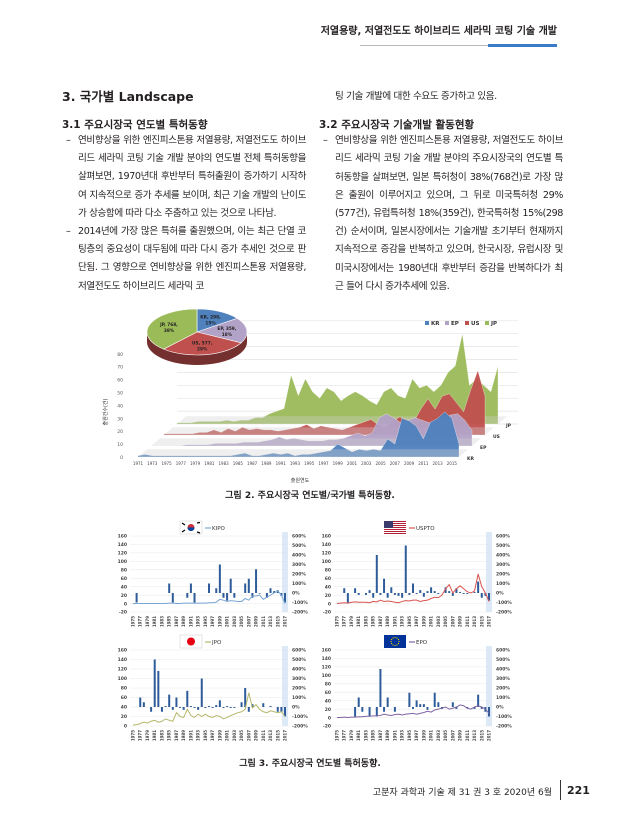 The image size is (622, 830). I want to click on flag-star, so click(398, 639).